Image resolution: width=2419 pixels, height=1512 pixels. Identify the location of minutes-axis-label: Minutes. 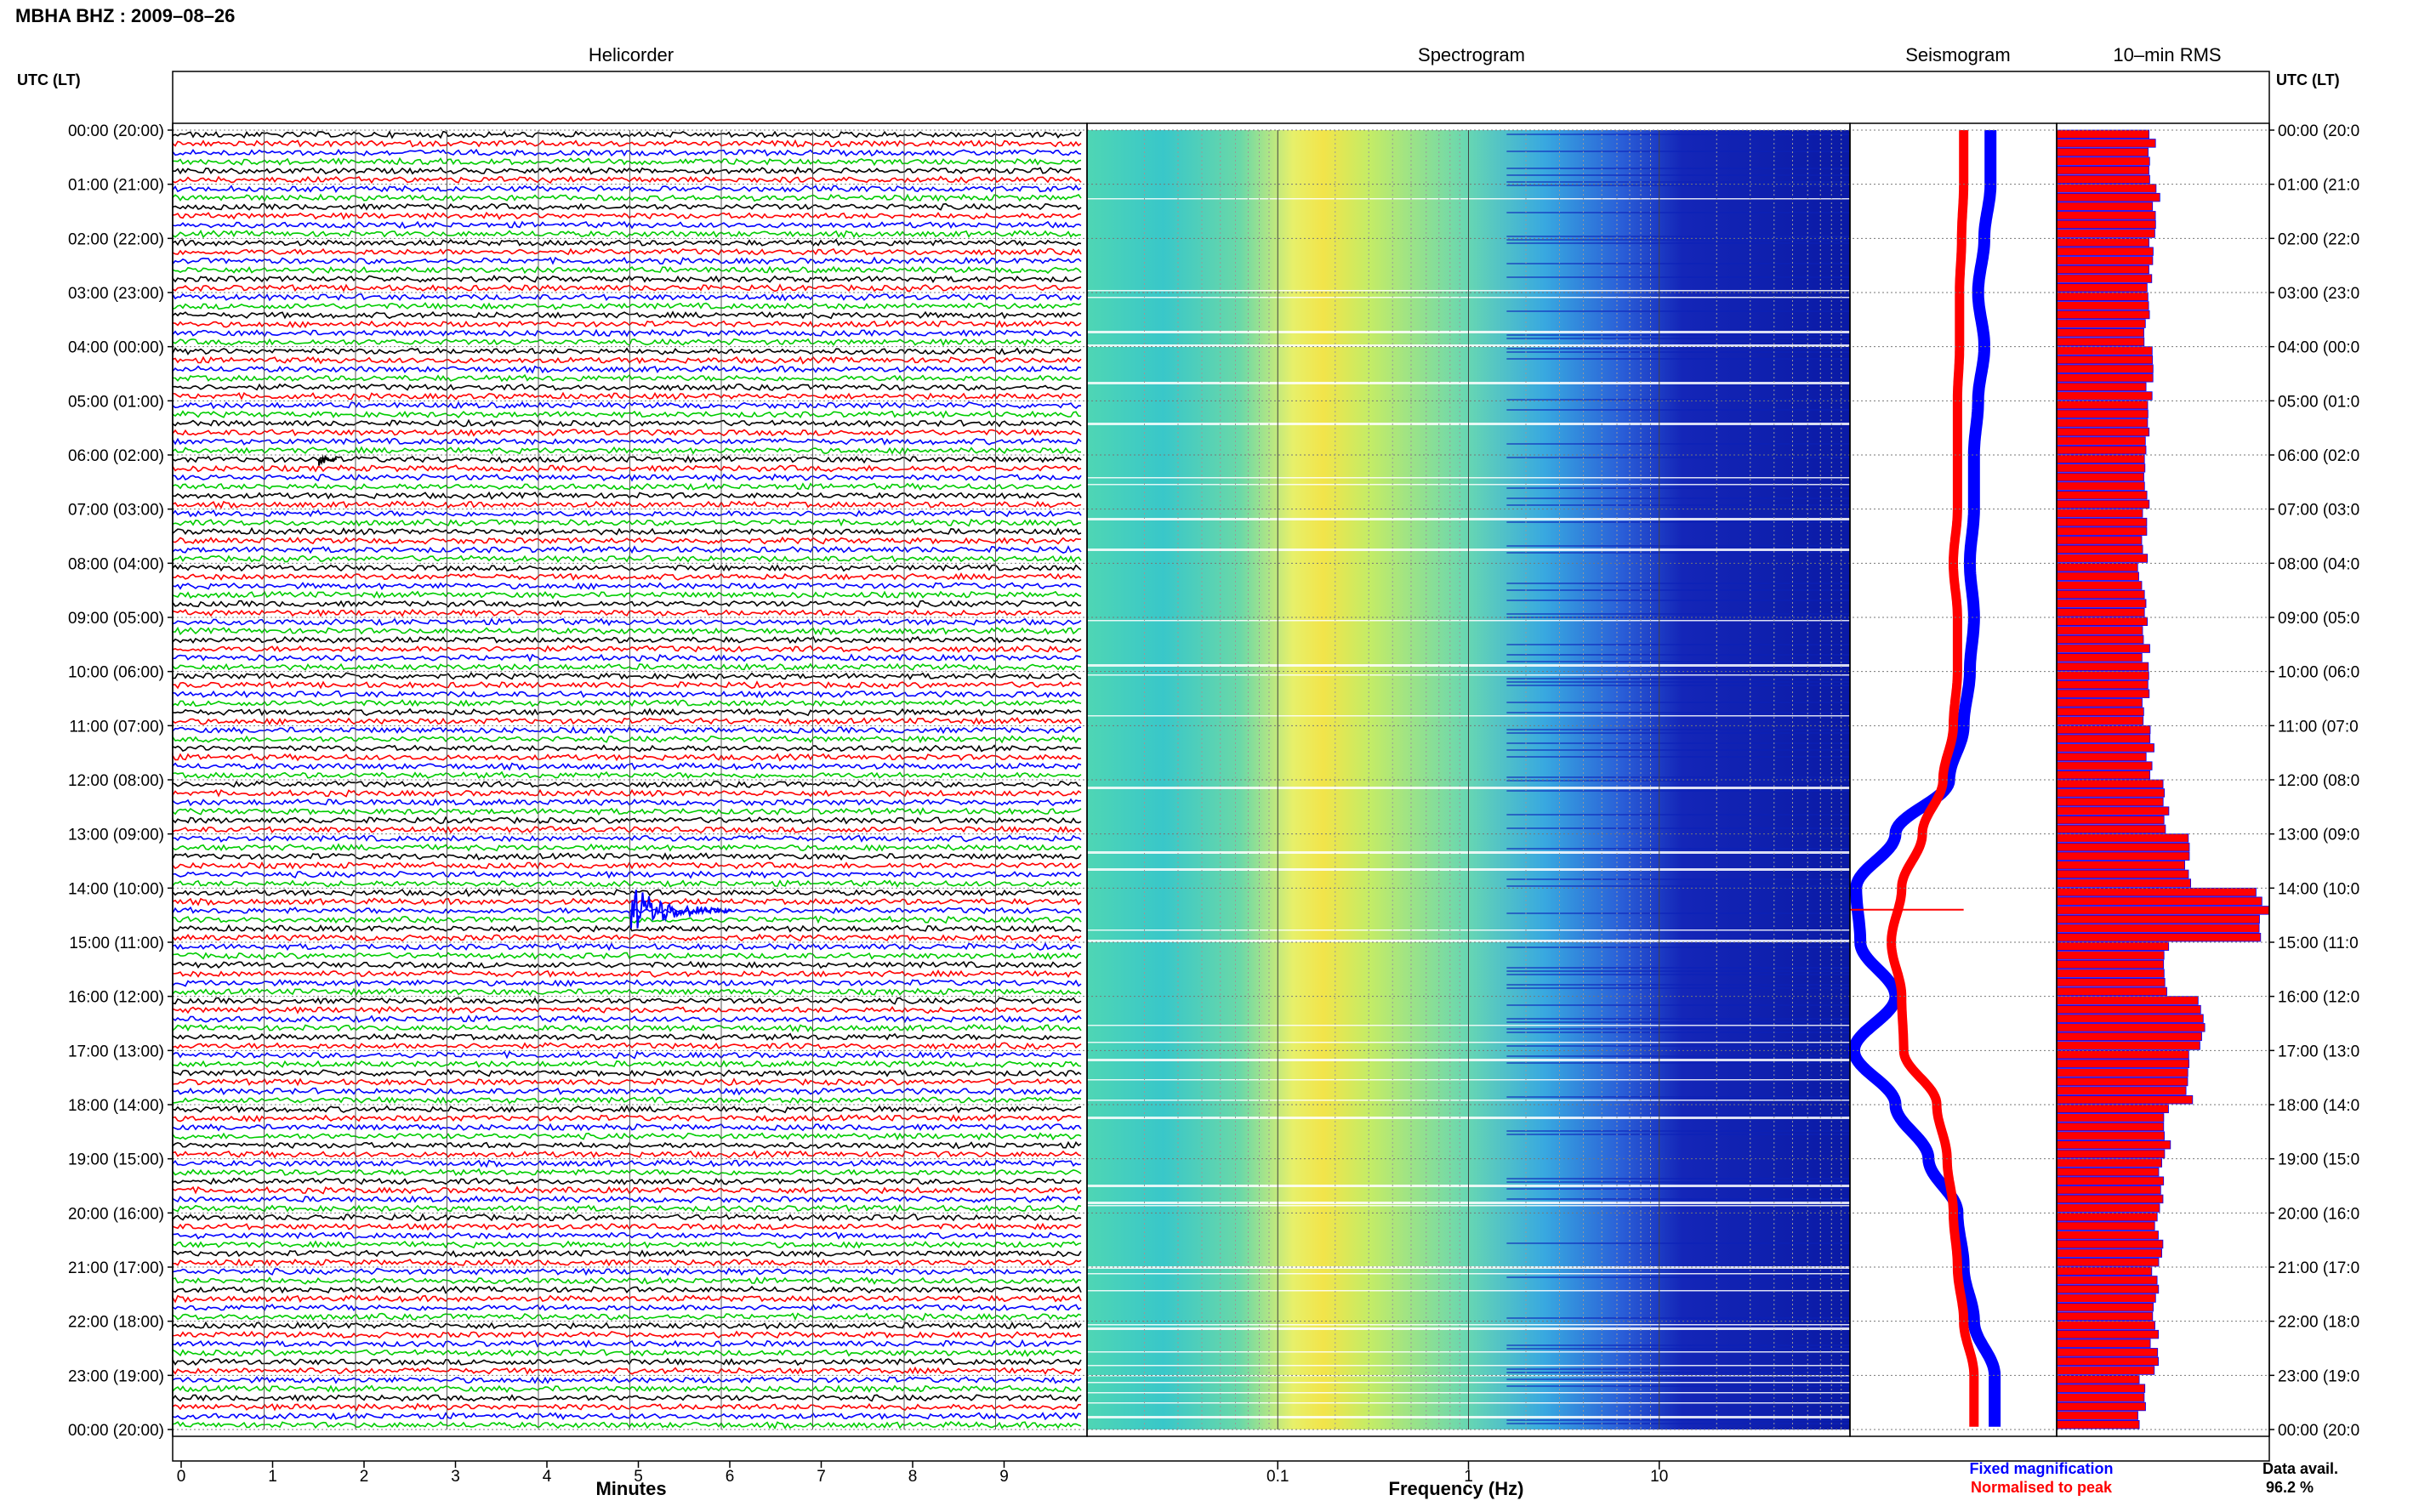
(630, 1488).